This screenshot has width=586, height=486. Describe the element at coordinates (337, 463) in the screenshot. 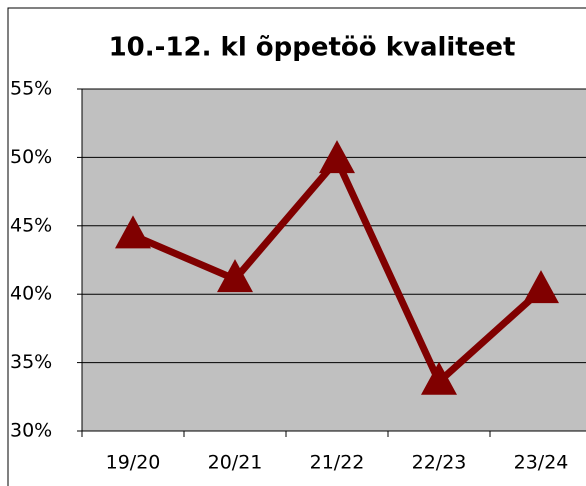

I see `x-tick-label: 21/22` at that location.